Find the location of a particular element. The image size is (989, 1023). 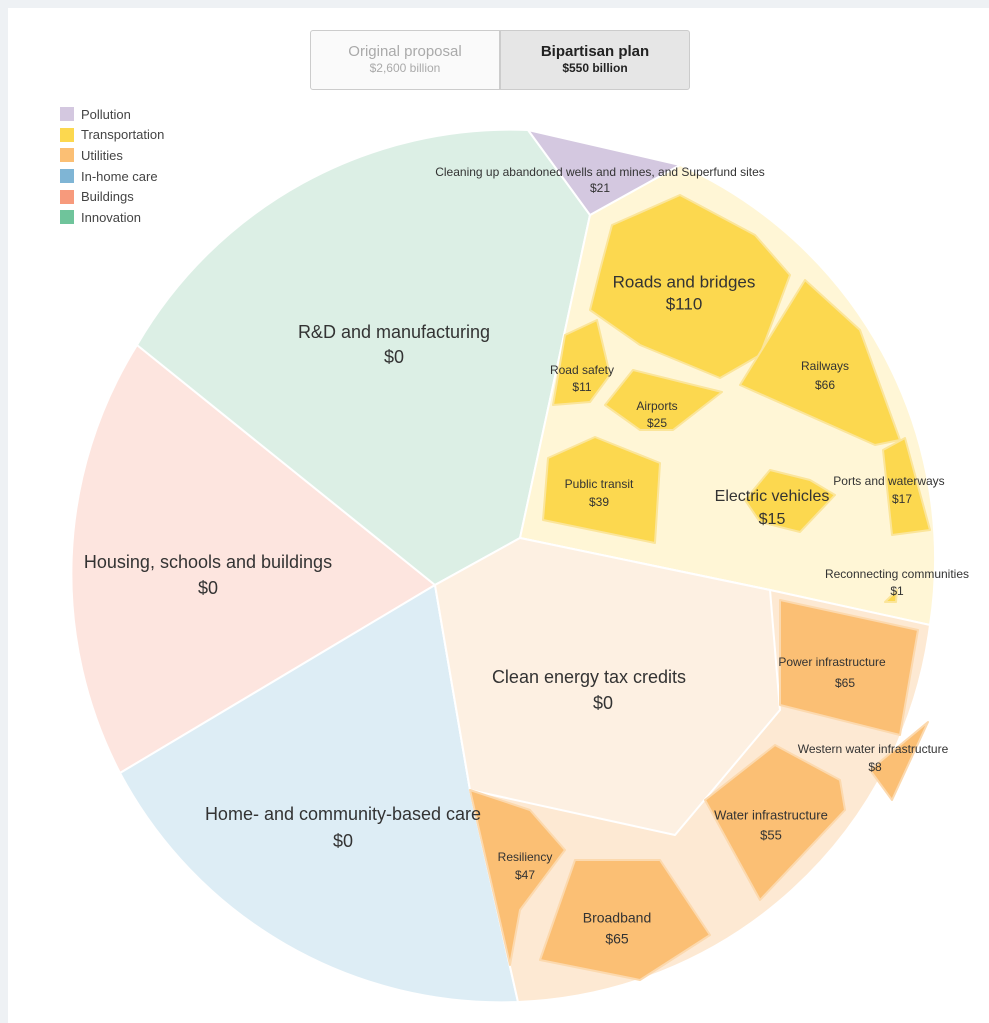

legend-item: Pollution is located at coordinates (112, 114).